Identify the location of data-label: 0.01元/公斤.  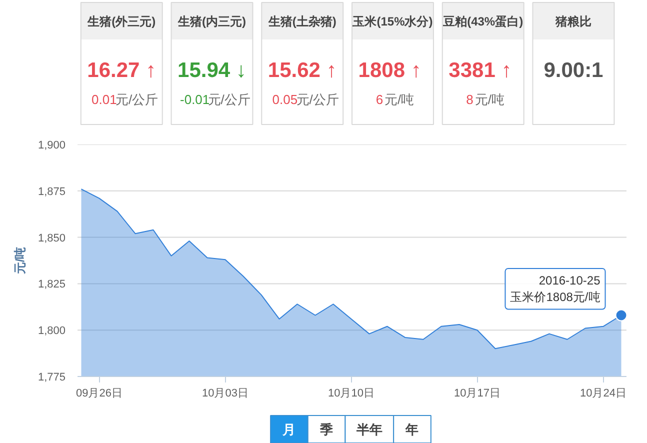
(125, 99).